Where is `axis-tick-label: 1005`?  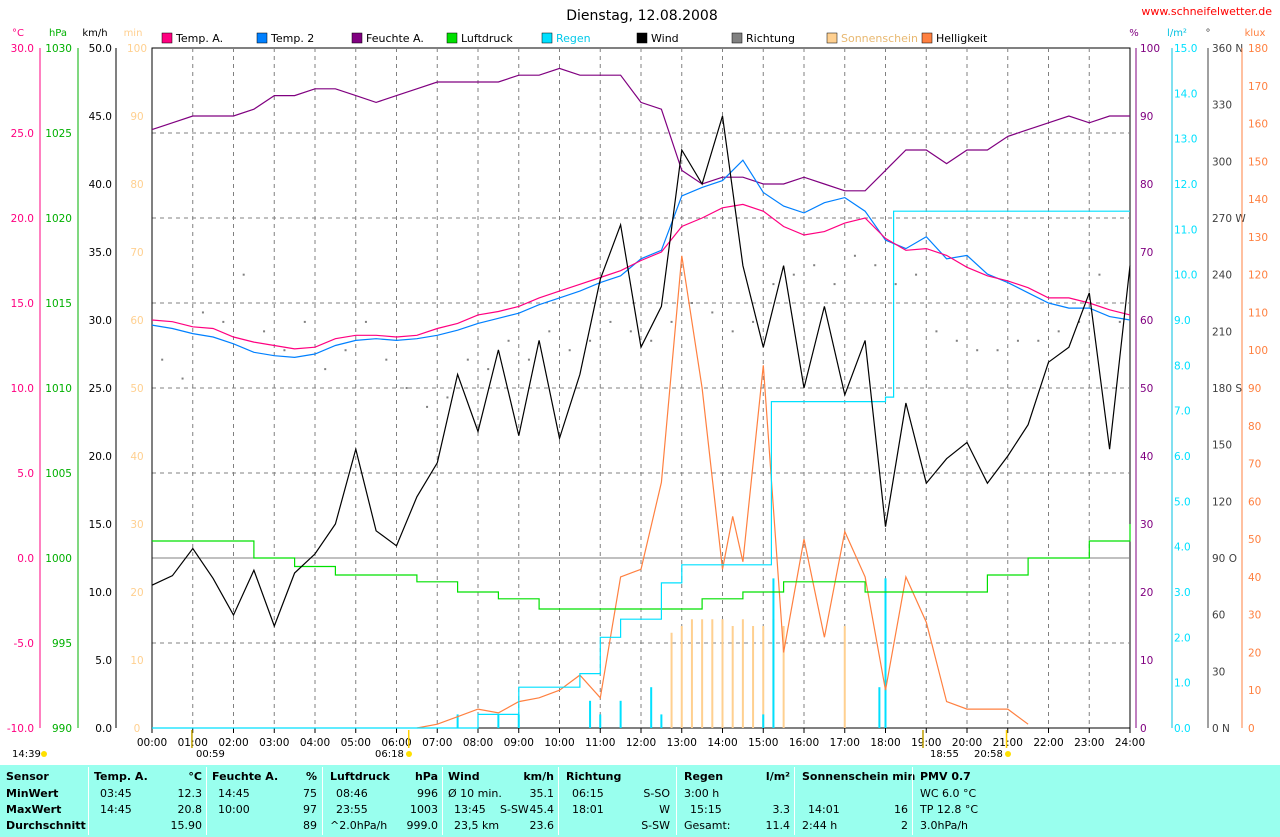
axis-tick-label: 1005 is located at coordinates (58, 474).